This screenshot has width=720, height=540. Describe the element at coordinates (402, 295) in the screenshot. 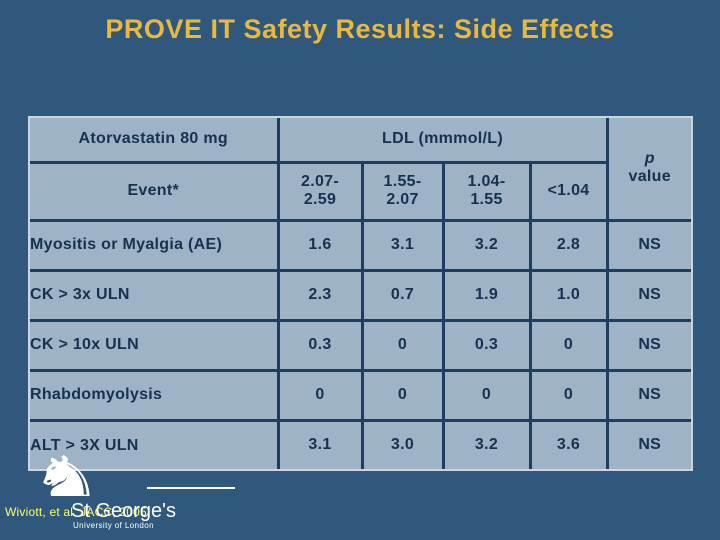

I see `cell-value: 0.7` at that location.